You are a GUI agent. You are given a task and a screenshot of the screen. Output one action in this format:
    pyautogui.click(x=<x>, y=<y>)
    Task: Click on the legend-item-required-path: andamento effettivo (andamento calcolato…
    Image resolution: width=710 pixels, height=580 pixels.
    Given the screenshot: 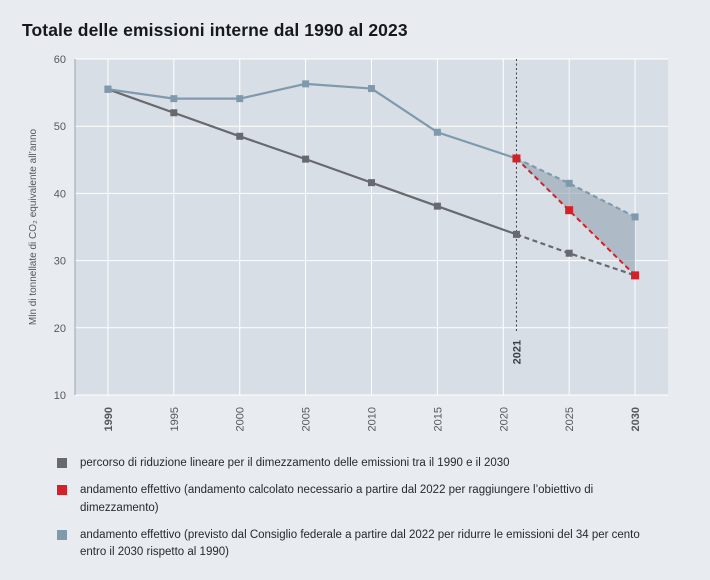 What is the action you would take?
    pyautogui.click(x=383, y=499)
    